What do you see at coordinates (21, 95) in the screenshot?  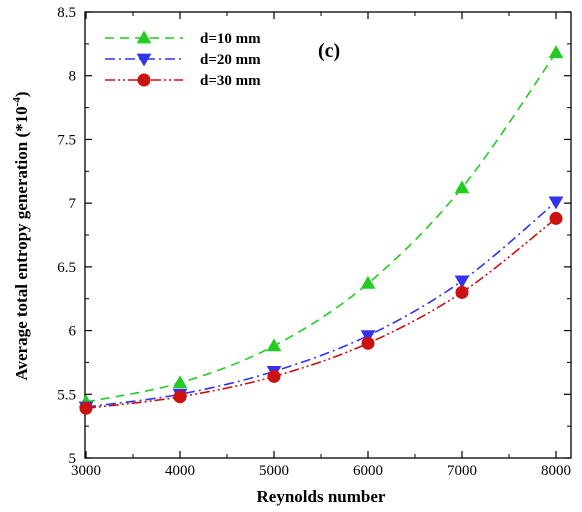 I see `y-axis-label-close: )` at bounding box center [21, 95].